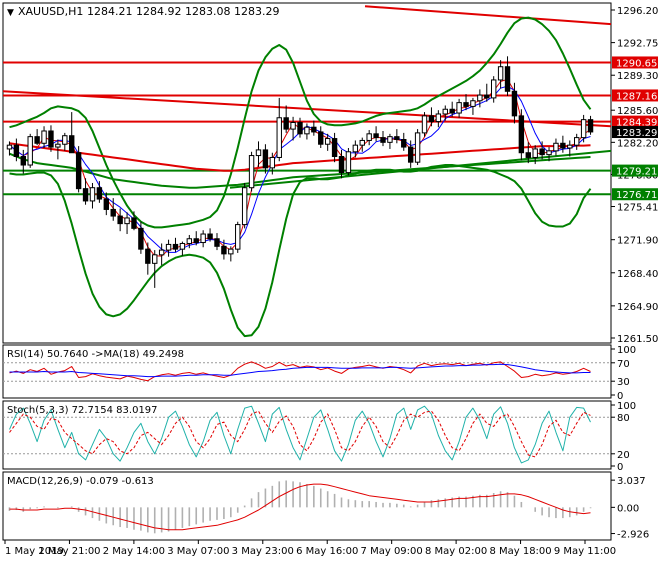 This screenshot has width=660, height=564. I want to click on trendline-red-top, so click(488, 15).